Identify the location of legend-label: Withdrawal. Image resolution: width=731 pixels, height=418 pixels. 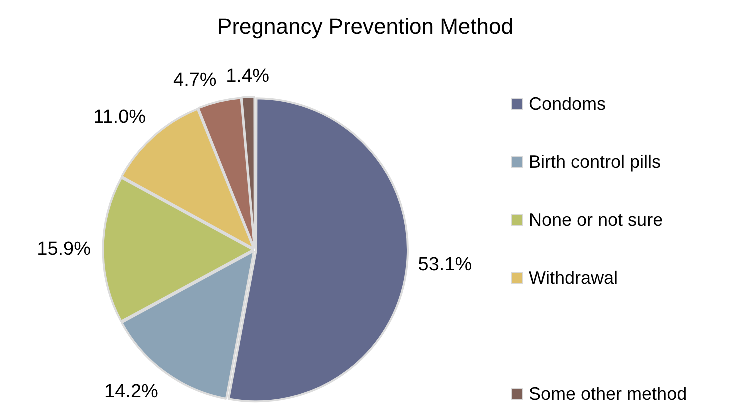
(573, 278).